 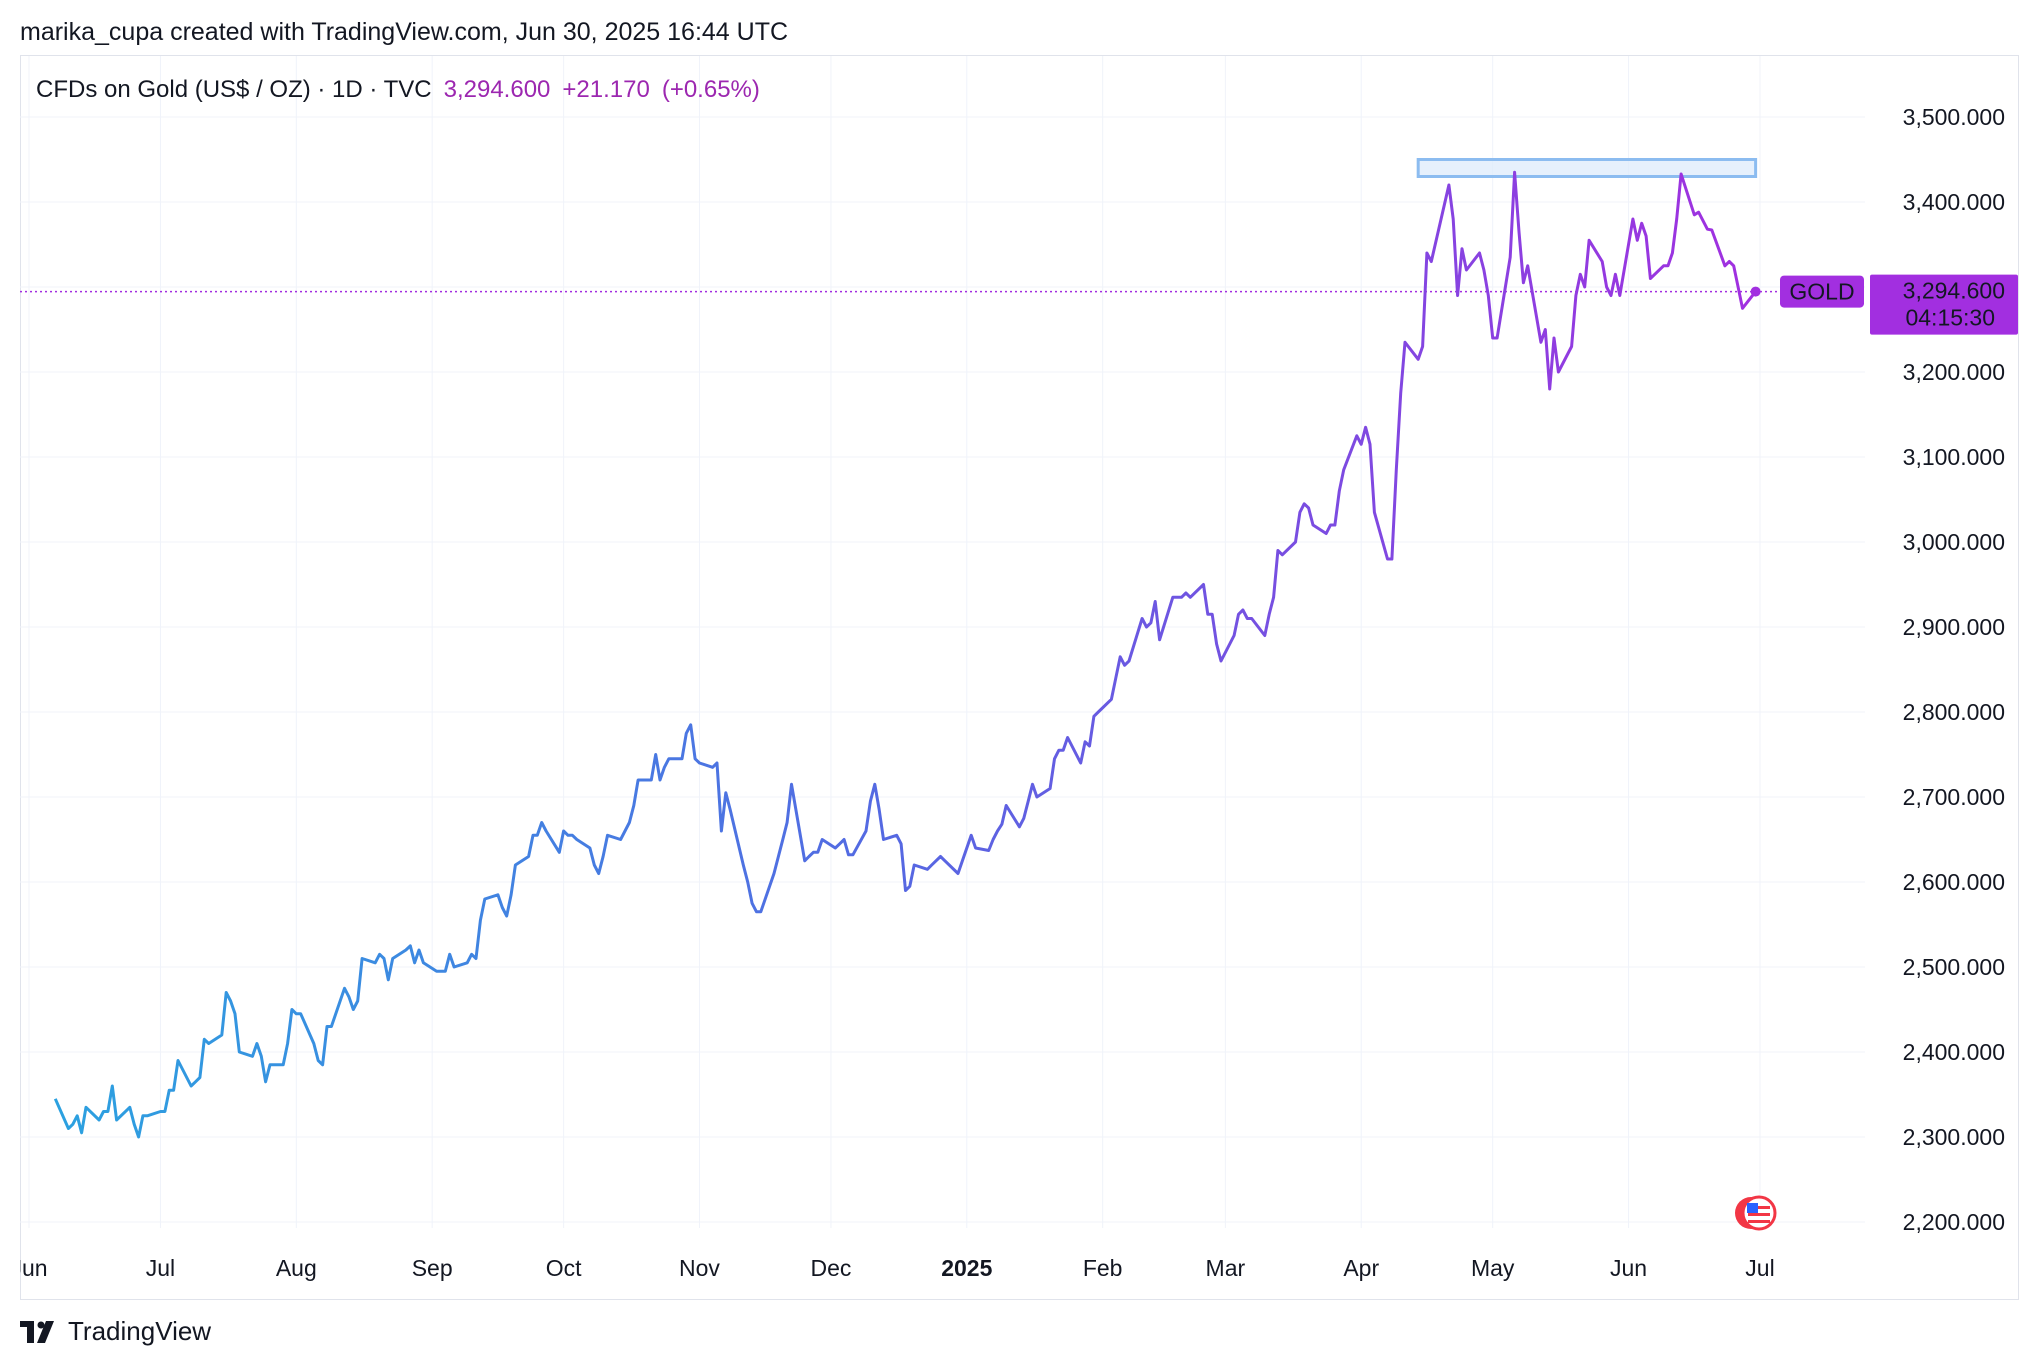 What do you see at coordinates (1954, 882) in the screenshot?
I see `y-tick-label: 2,600.000` at bounding box center [1954, 882].